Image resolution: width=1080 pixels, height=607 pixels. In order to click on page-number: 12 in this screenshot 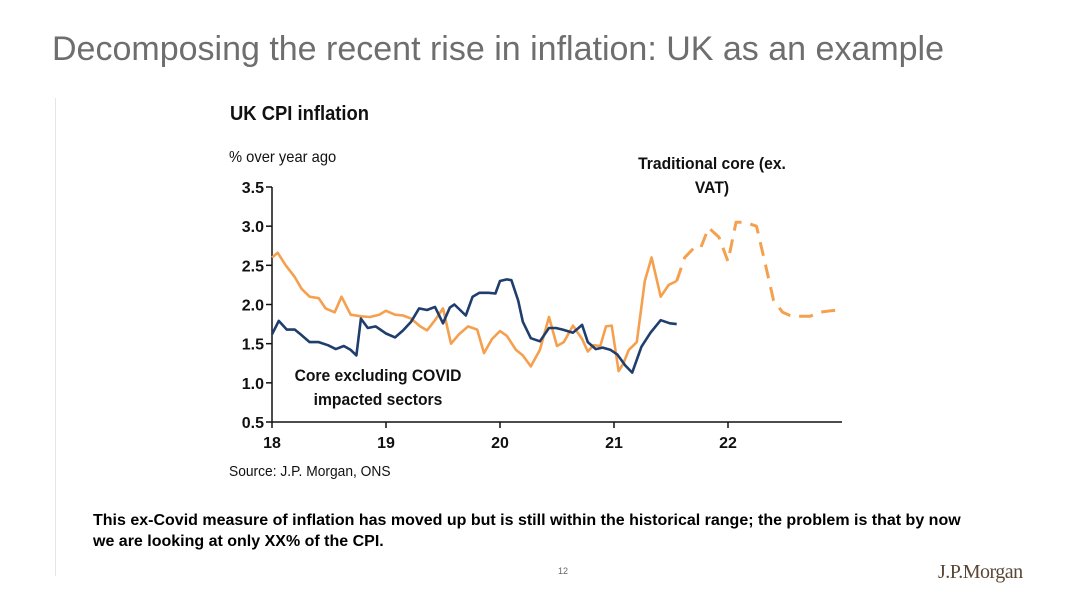, I will do `click(563, 571)`.